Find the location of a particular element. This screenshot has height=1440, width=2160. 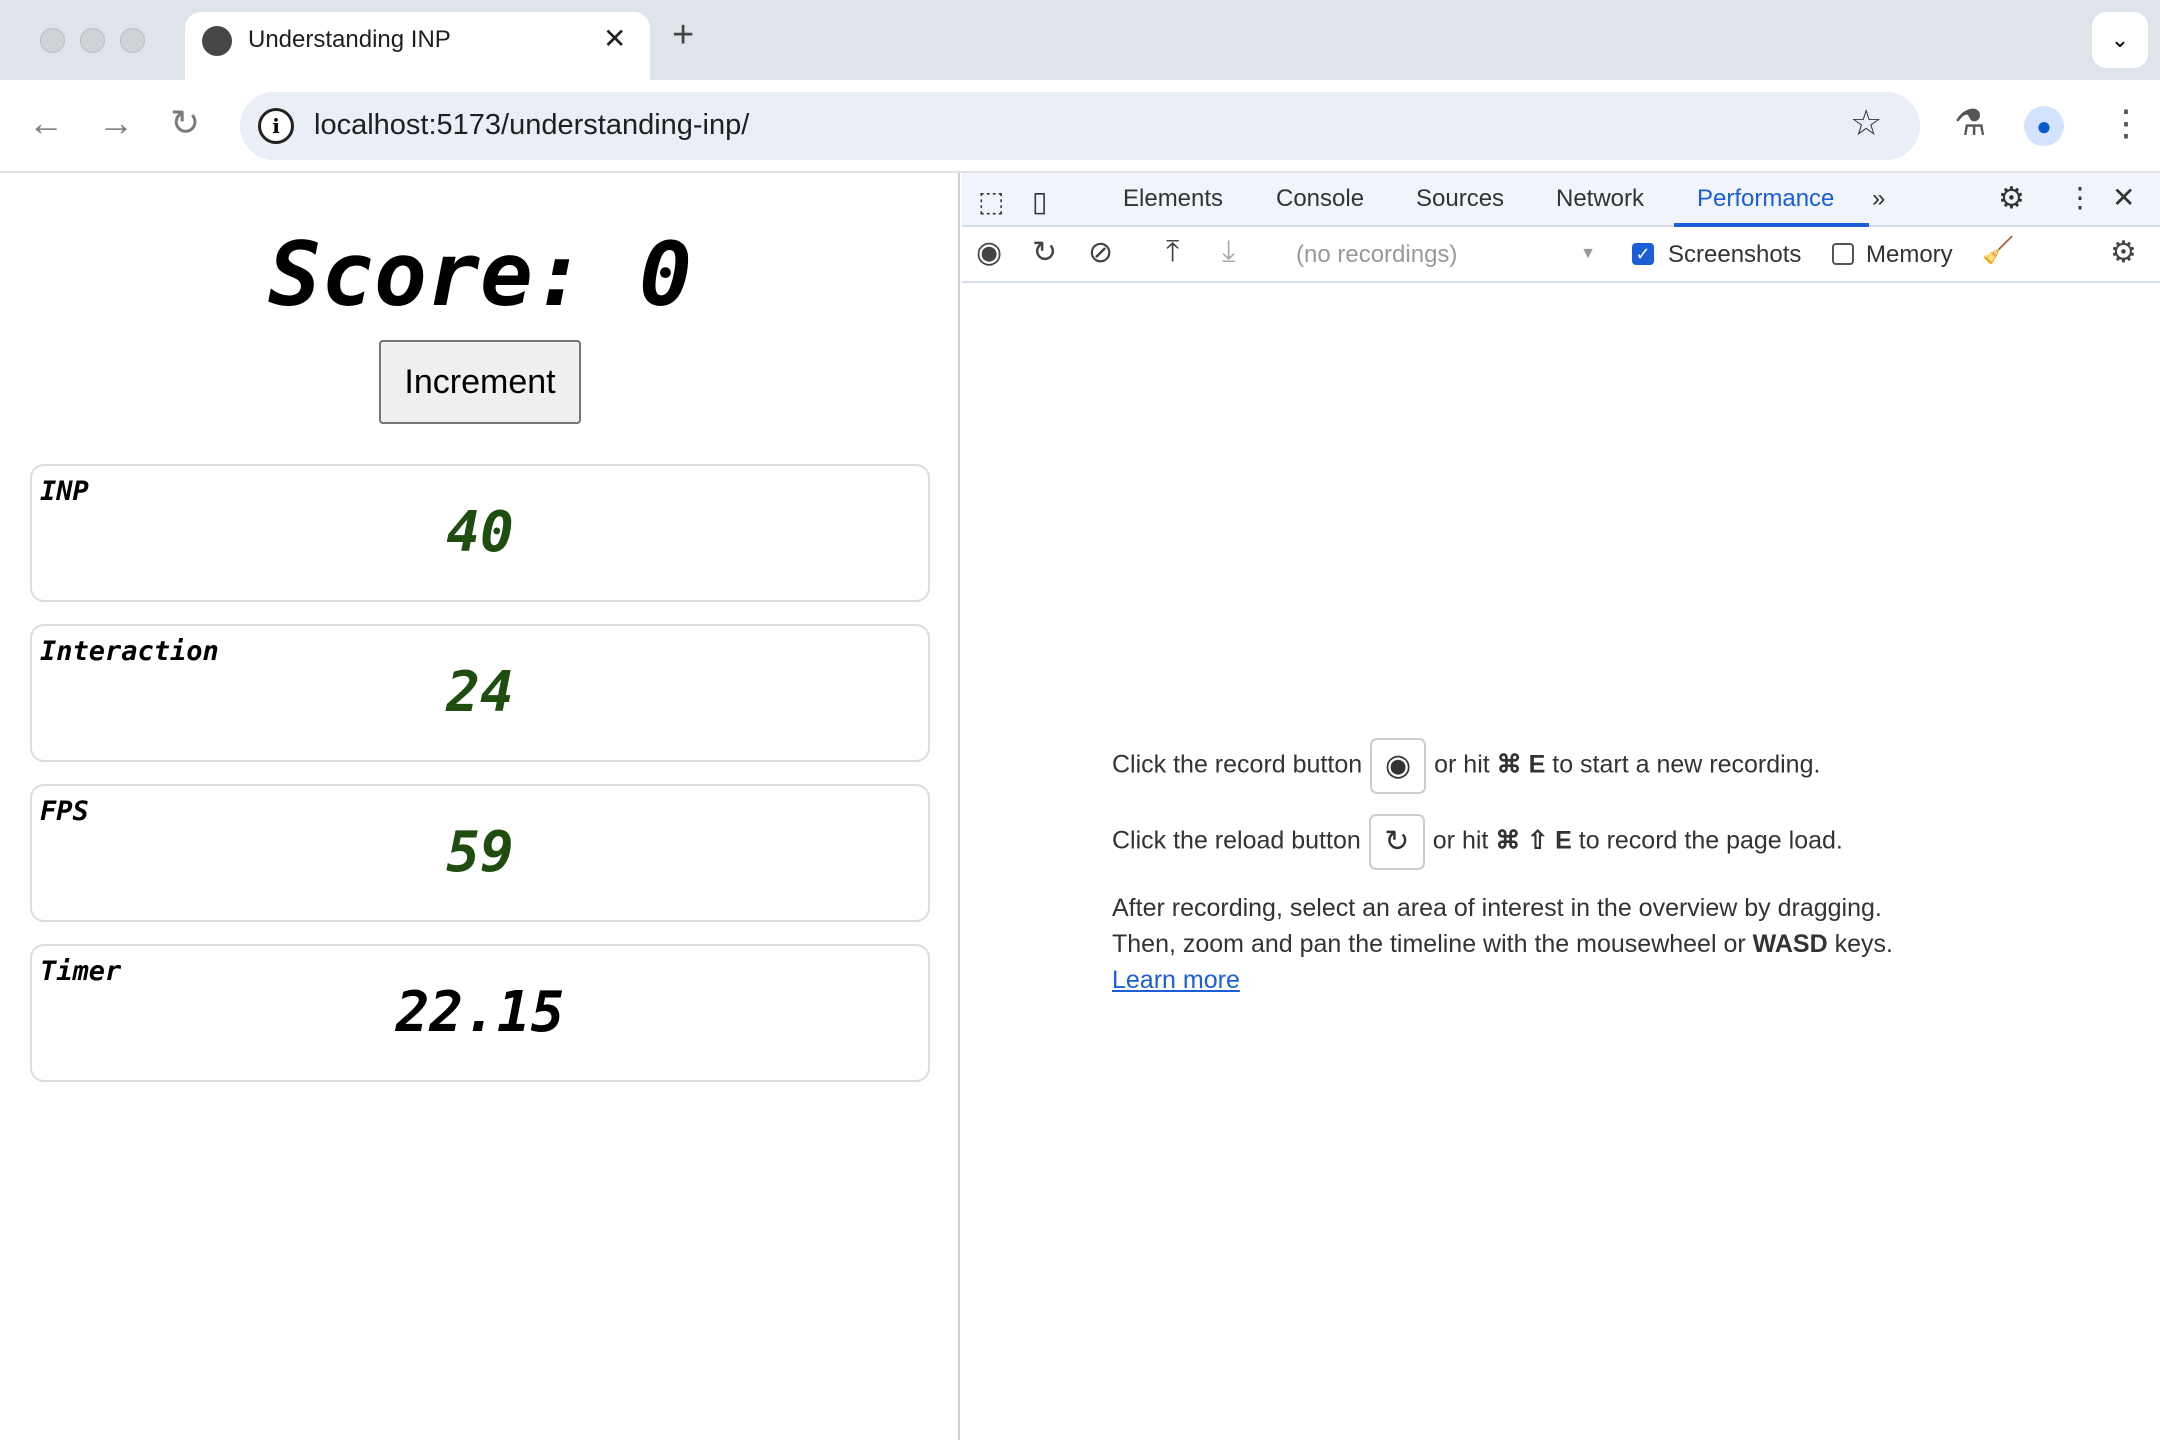

settings-gear-icon: ⚙ is located at coordinates (2011, 198).